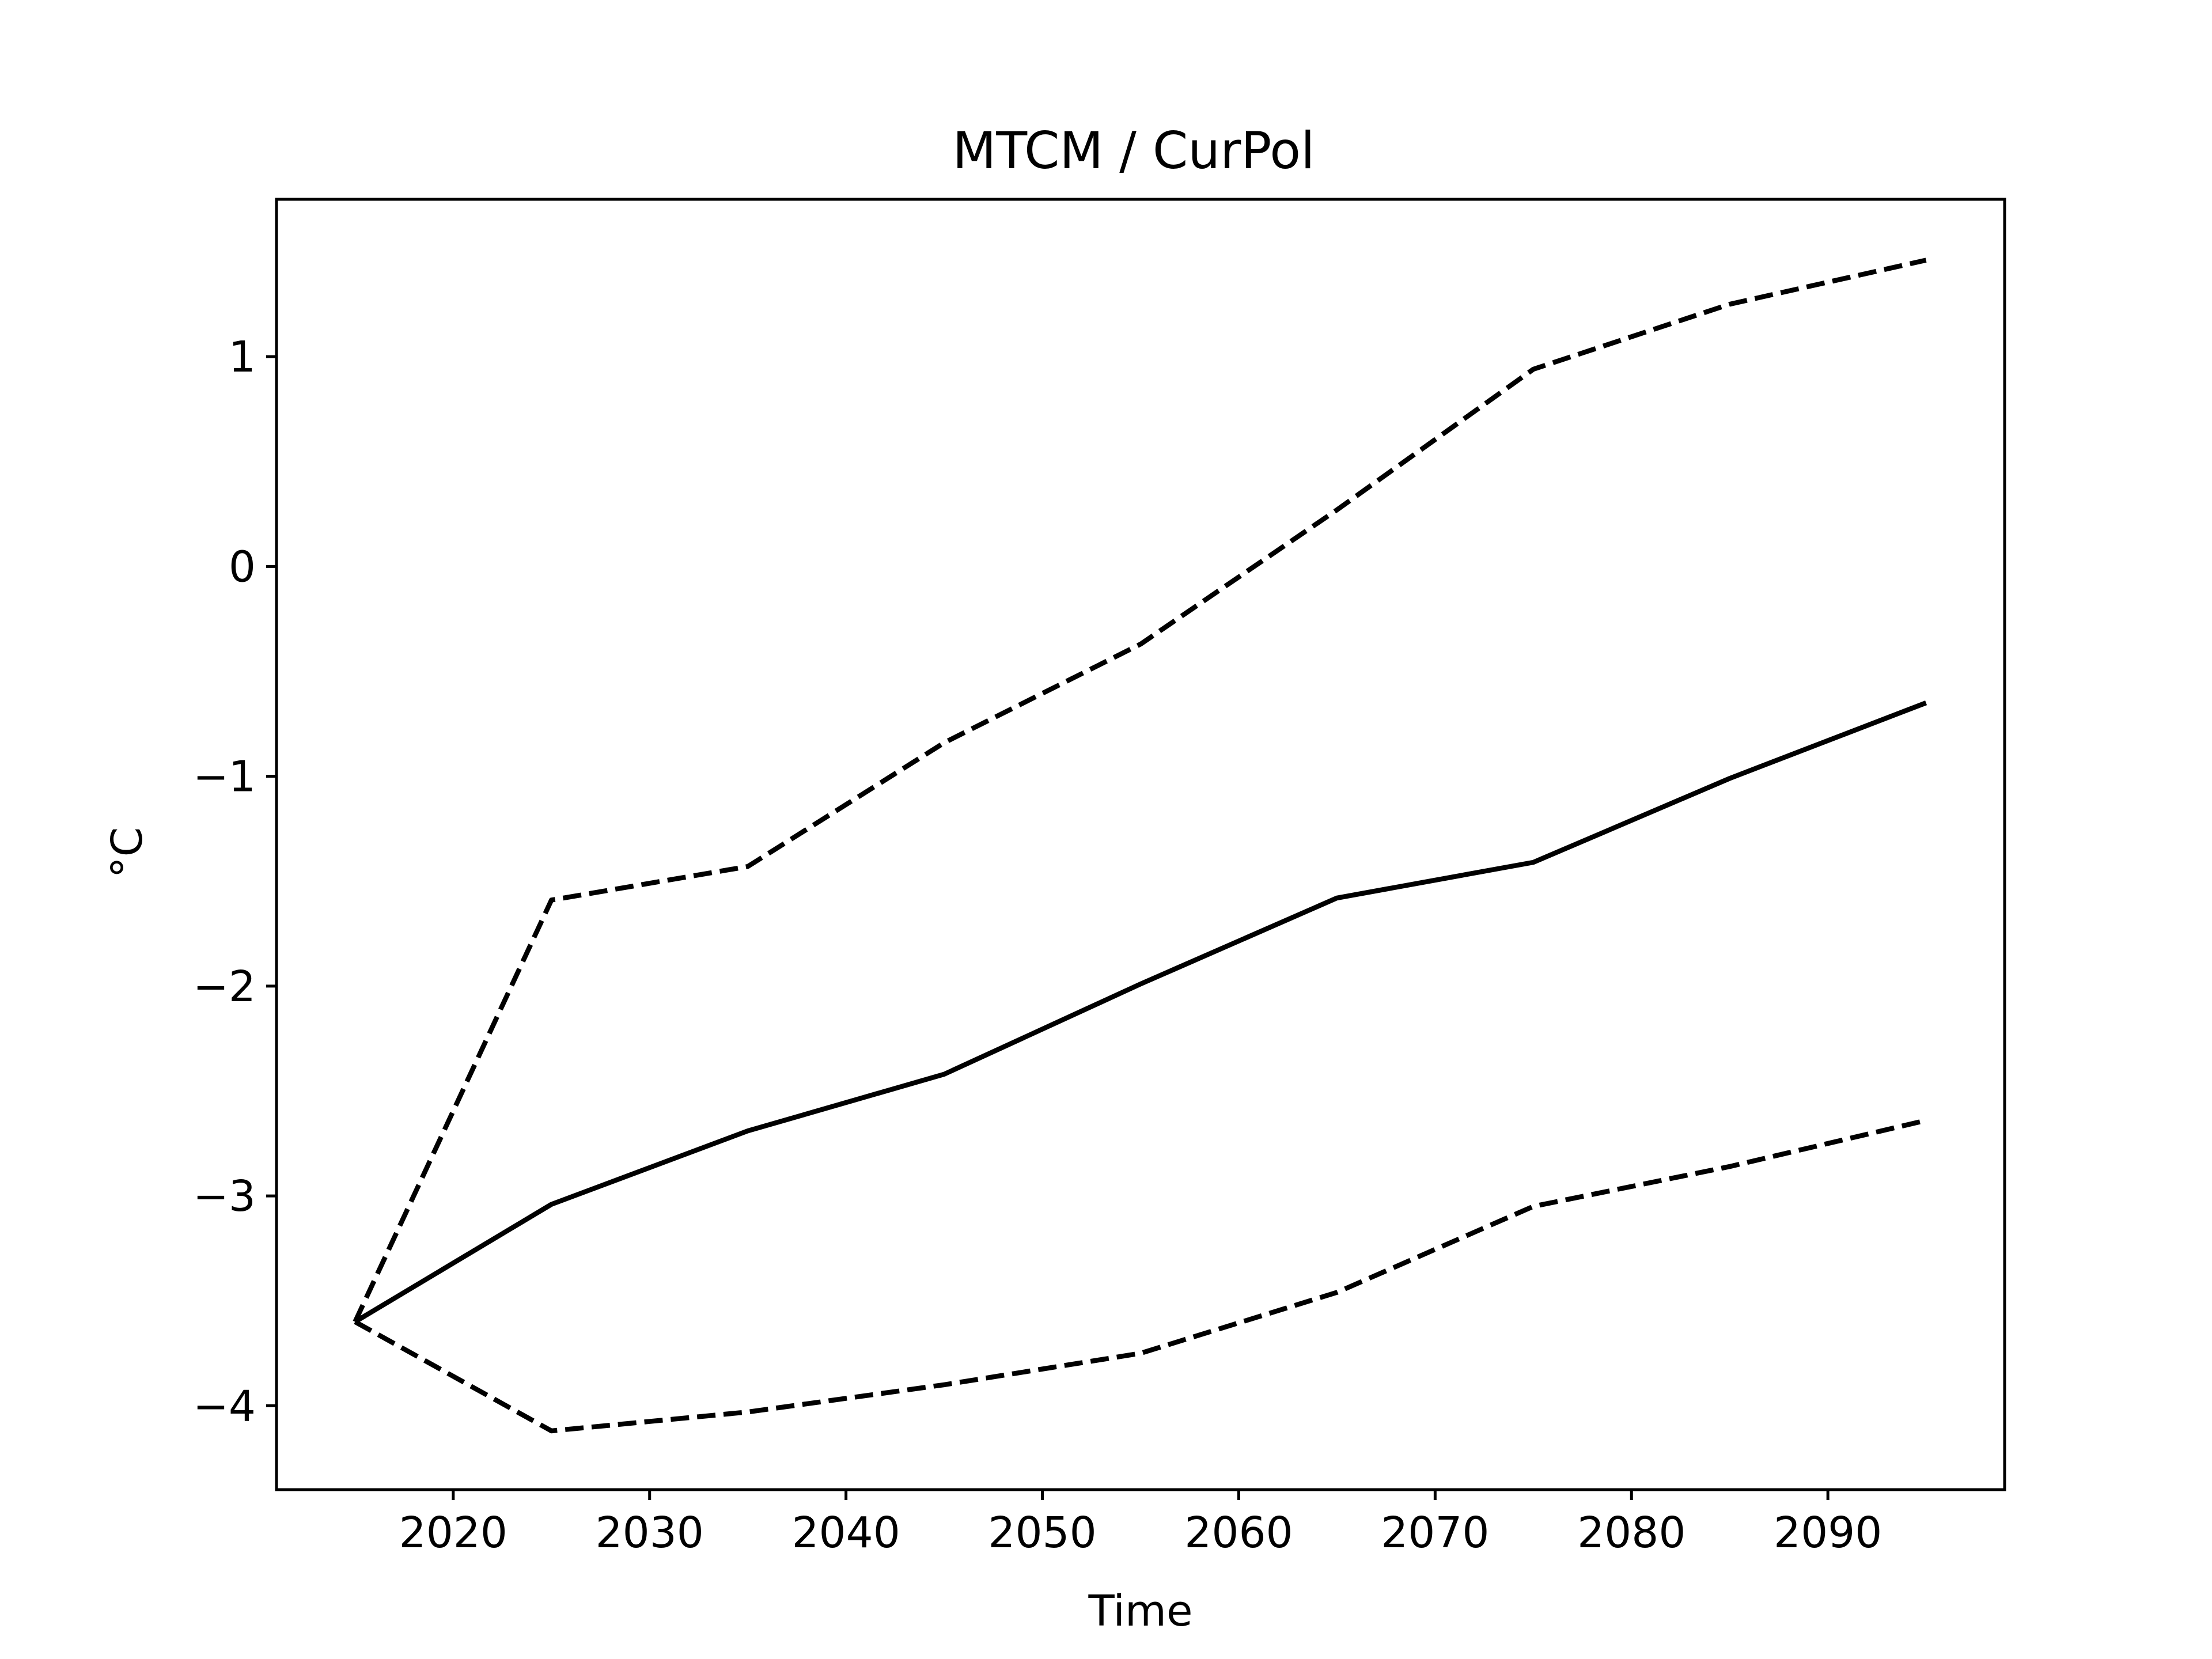 This screenshot has height=1659, width=2212. Describe the element at coordinates (127, 852) in the screenshot. I see `y-axis-label: °C` at that location.